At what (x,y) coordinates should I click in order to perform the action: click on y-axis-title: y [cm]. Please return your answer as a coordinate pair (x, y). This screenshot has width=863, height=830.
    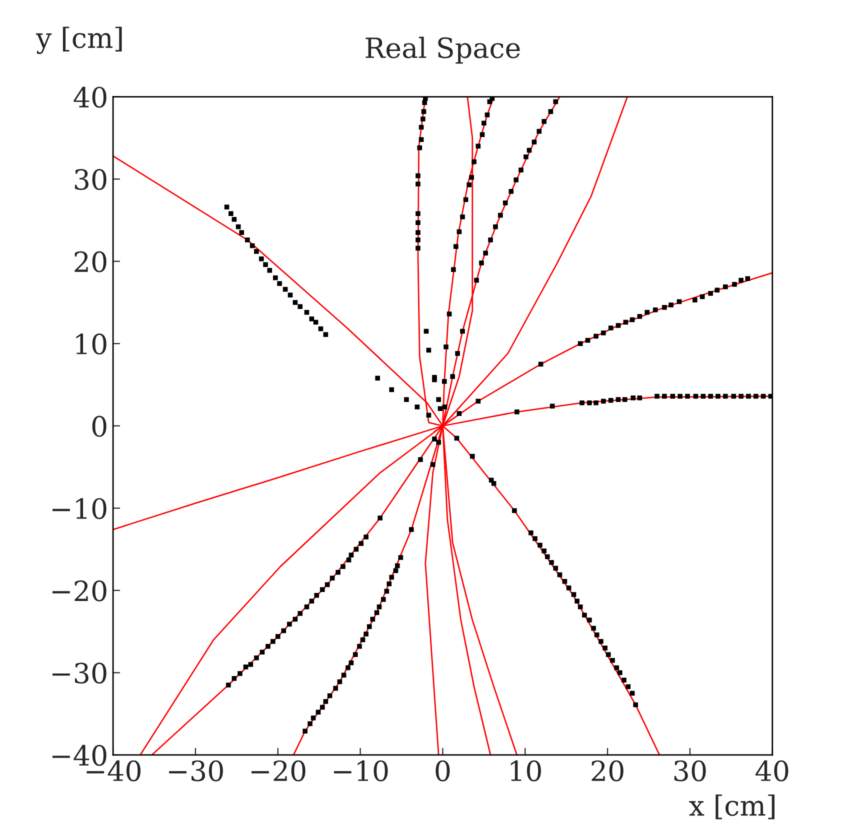
    Looking at the image, I should click on (79, 40).